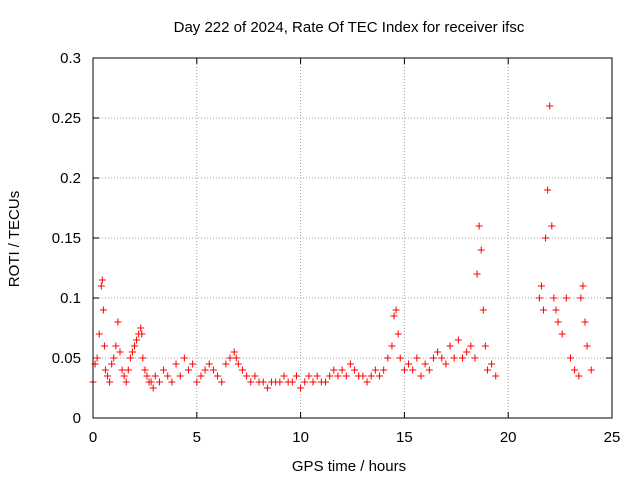  Describe the element at coordinates (66, 358) in the screenshot. I see `y-tick-label: 0.05` at that location.